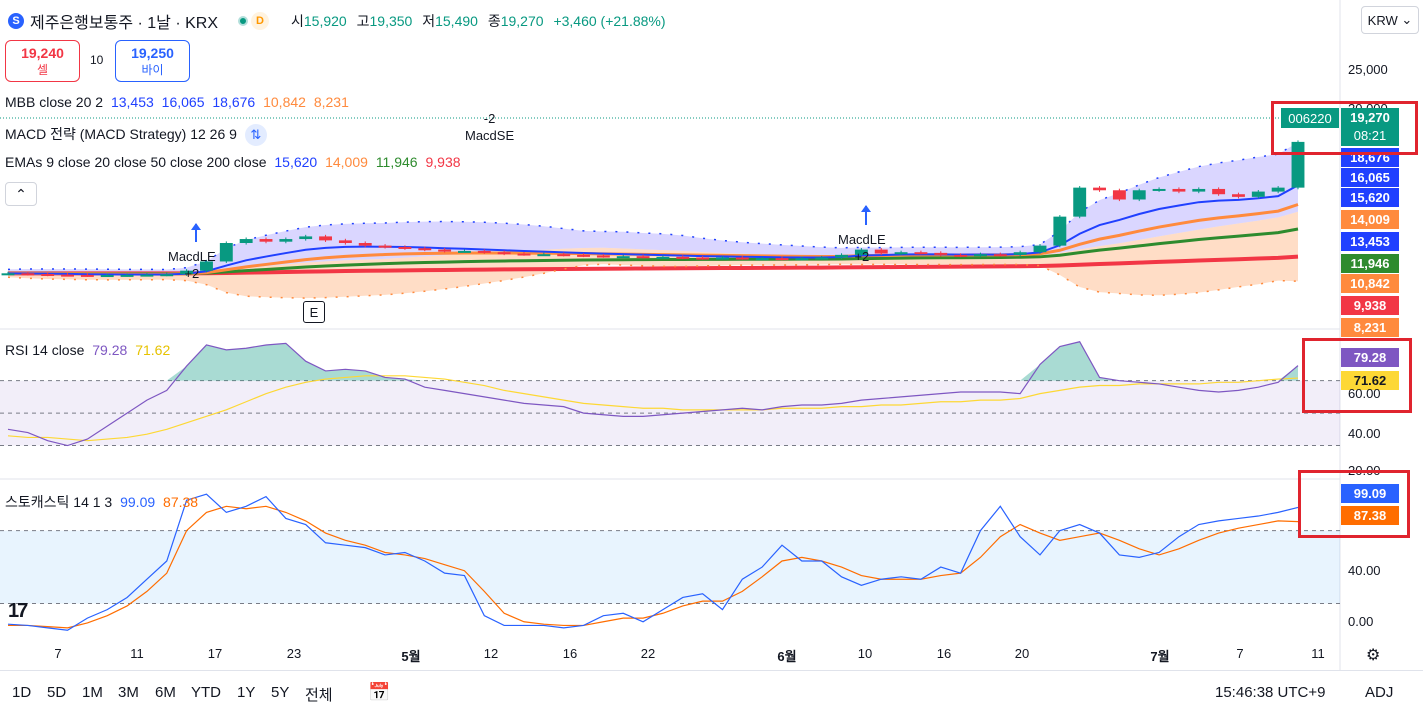 Image resolution: width=1423 pixels, height=723 pixels. Describe the element at coordinates (1370, 177) in the screenshot. I see `price-axis-label-1: 16,065` at that location.